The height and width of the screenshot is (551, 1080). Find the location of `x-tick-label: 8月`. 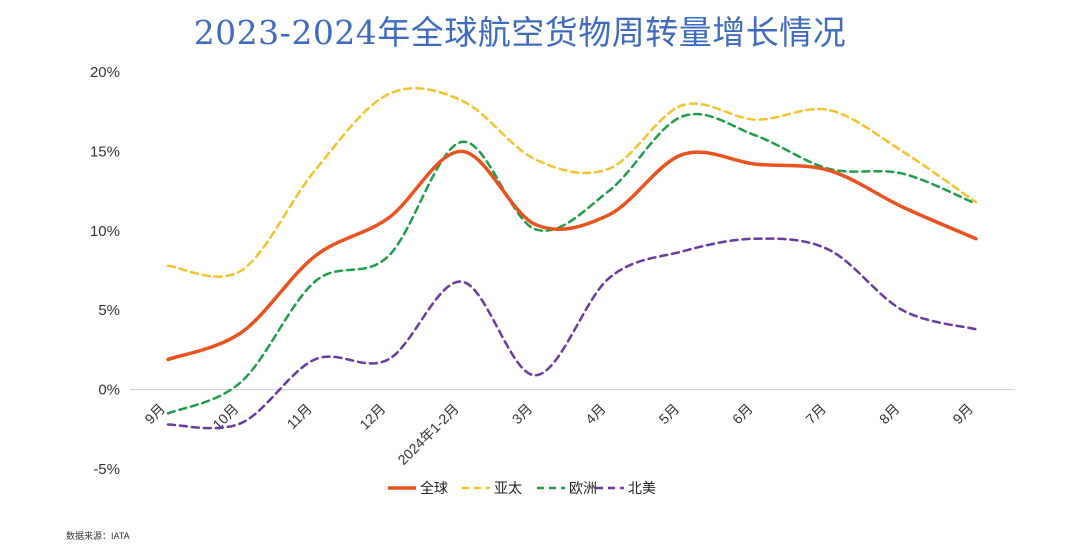

x-tick-label: 8月 is located at coordinates (889, 413).